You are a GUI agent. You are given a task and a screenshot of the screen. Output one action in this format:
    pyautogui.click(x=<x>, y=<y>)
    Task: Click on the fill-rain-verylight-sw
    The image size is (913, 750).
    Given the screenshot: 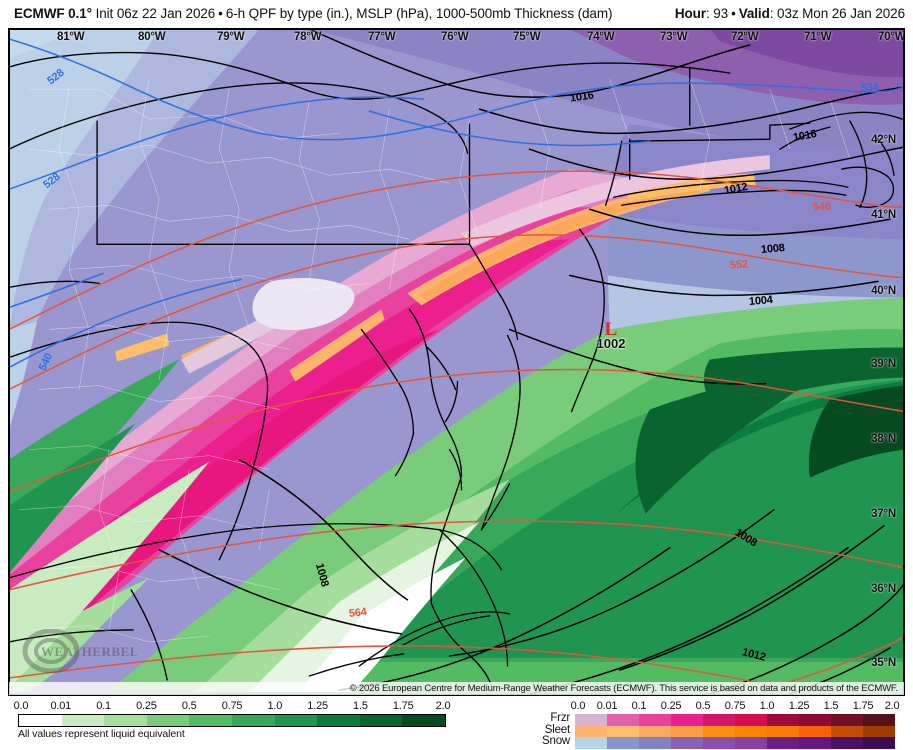 What is the action you would take?
    pyautogui.click(x=109, y=571)
    